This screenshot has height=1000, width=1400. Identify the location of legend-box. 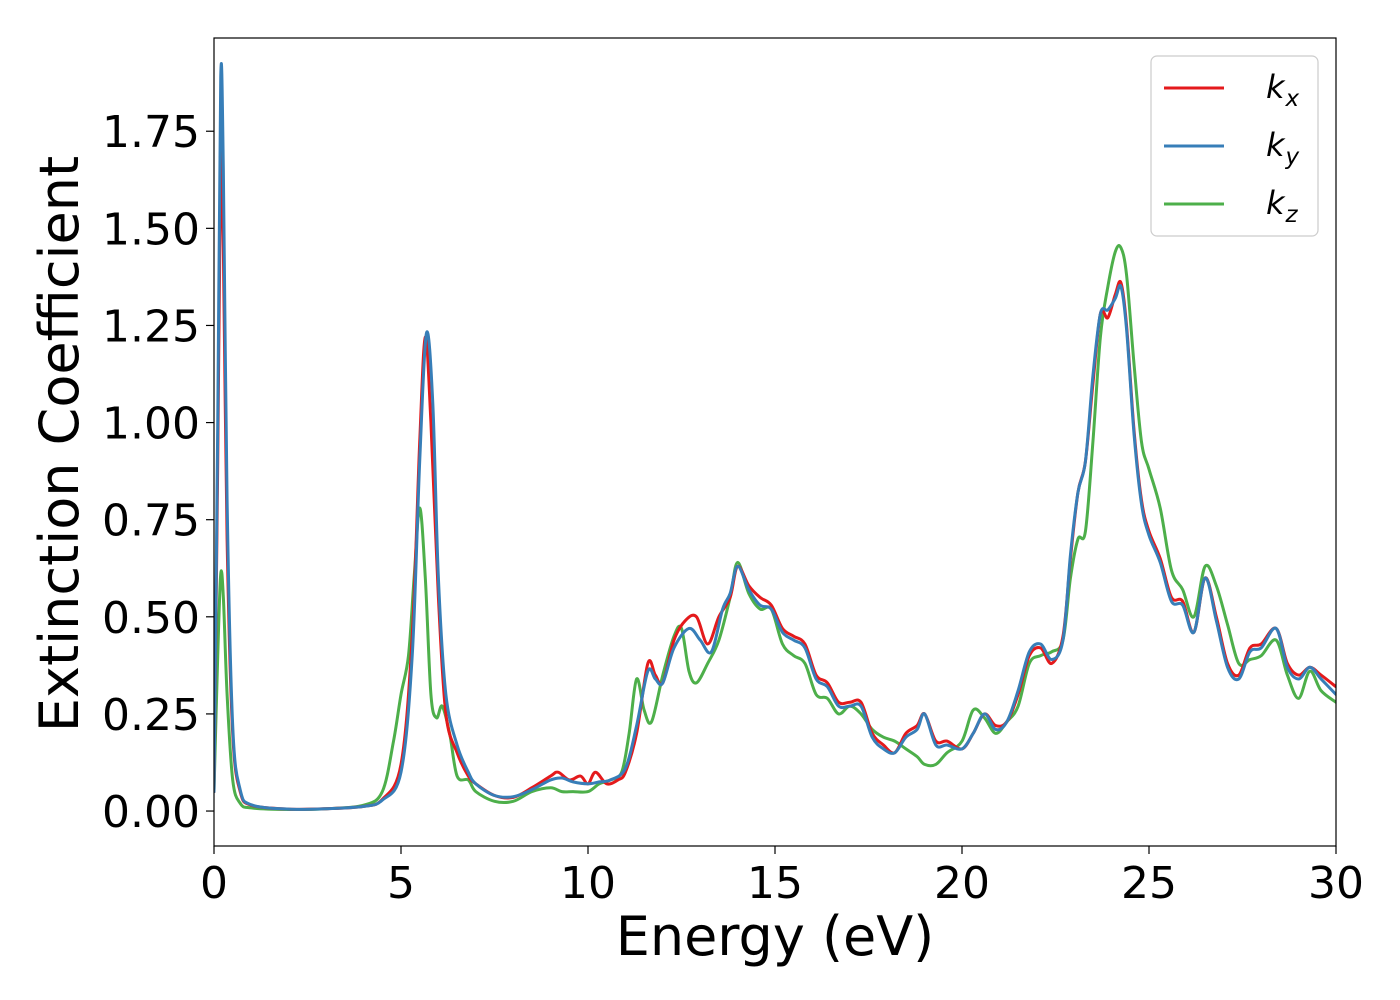
(1234, 146).